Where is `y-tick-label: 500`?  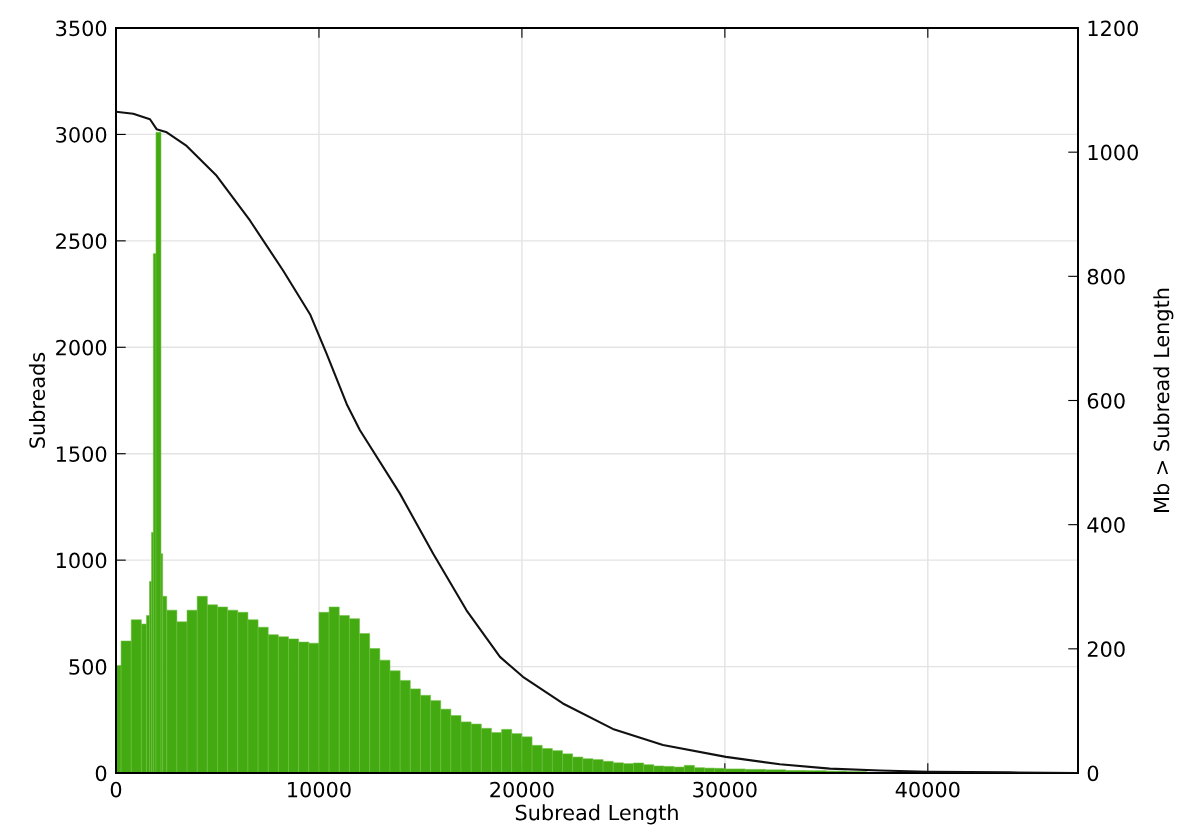
y-tick-label: 500 is located at coordinates (88, 667).